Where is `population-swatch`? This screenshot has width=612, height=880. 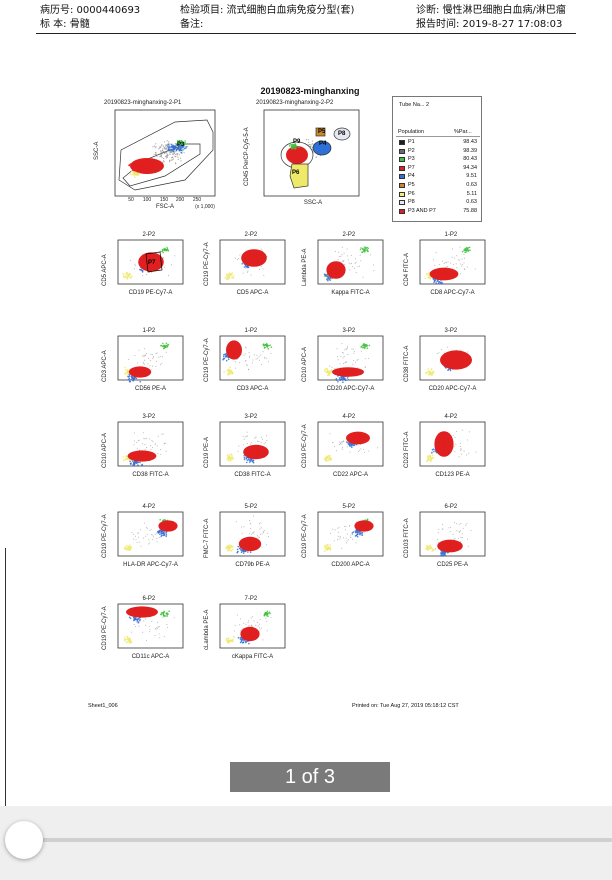 population-swatch is located at coordinates (402, 185).